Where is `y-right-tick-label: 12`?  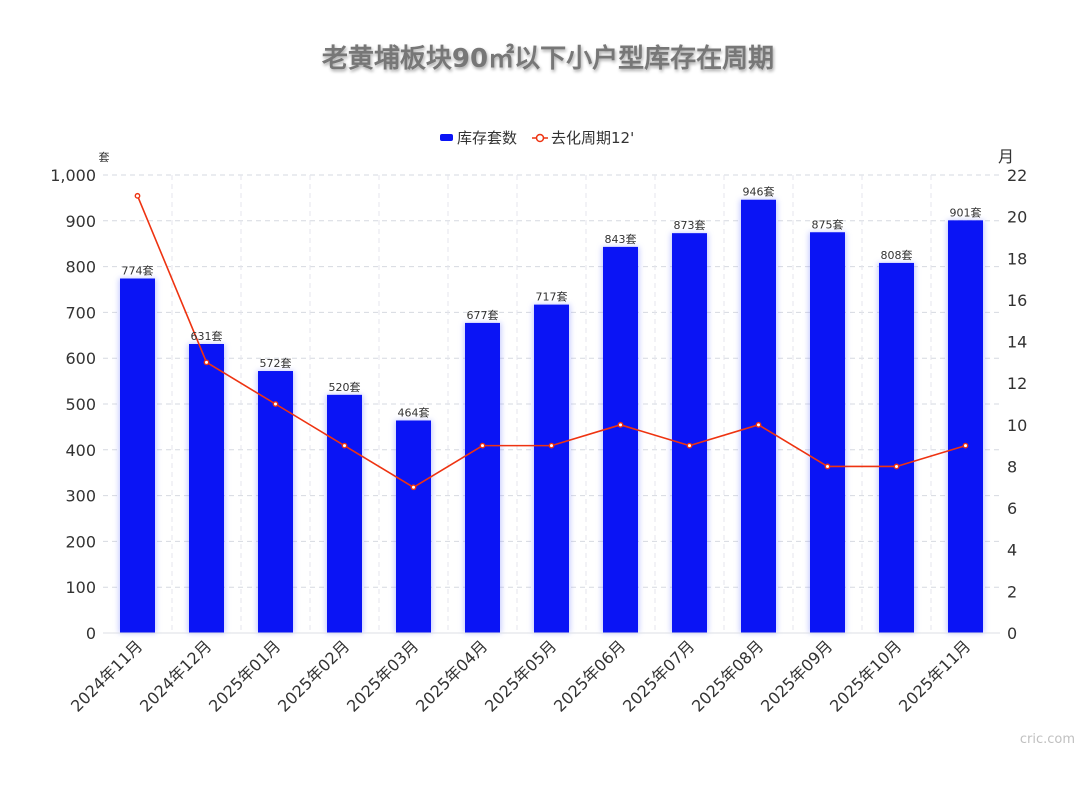 y-right-tick-label: 12 is located at coordinates (1017, 383).